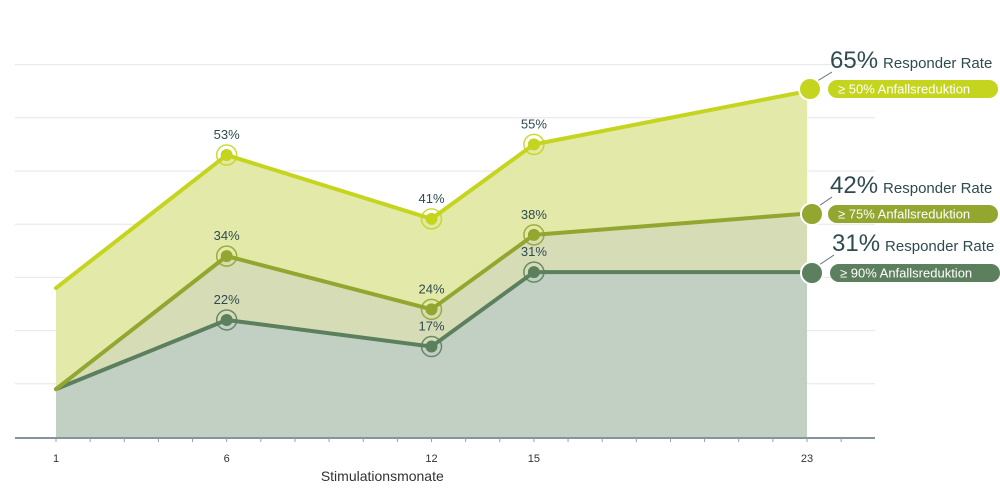 This screenshot has height=490, width=1000. I want to click on data-labels: 53% 41% 55% 34% 24% 38% 22% 17% 31%, so click(381, 224).